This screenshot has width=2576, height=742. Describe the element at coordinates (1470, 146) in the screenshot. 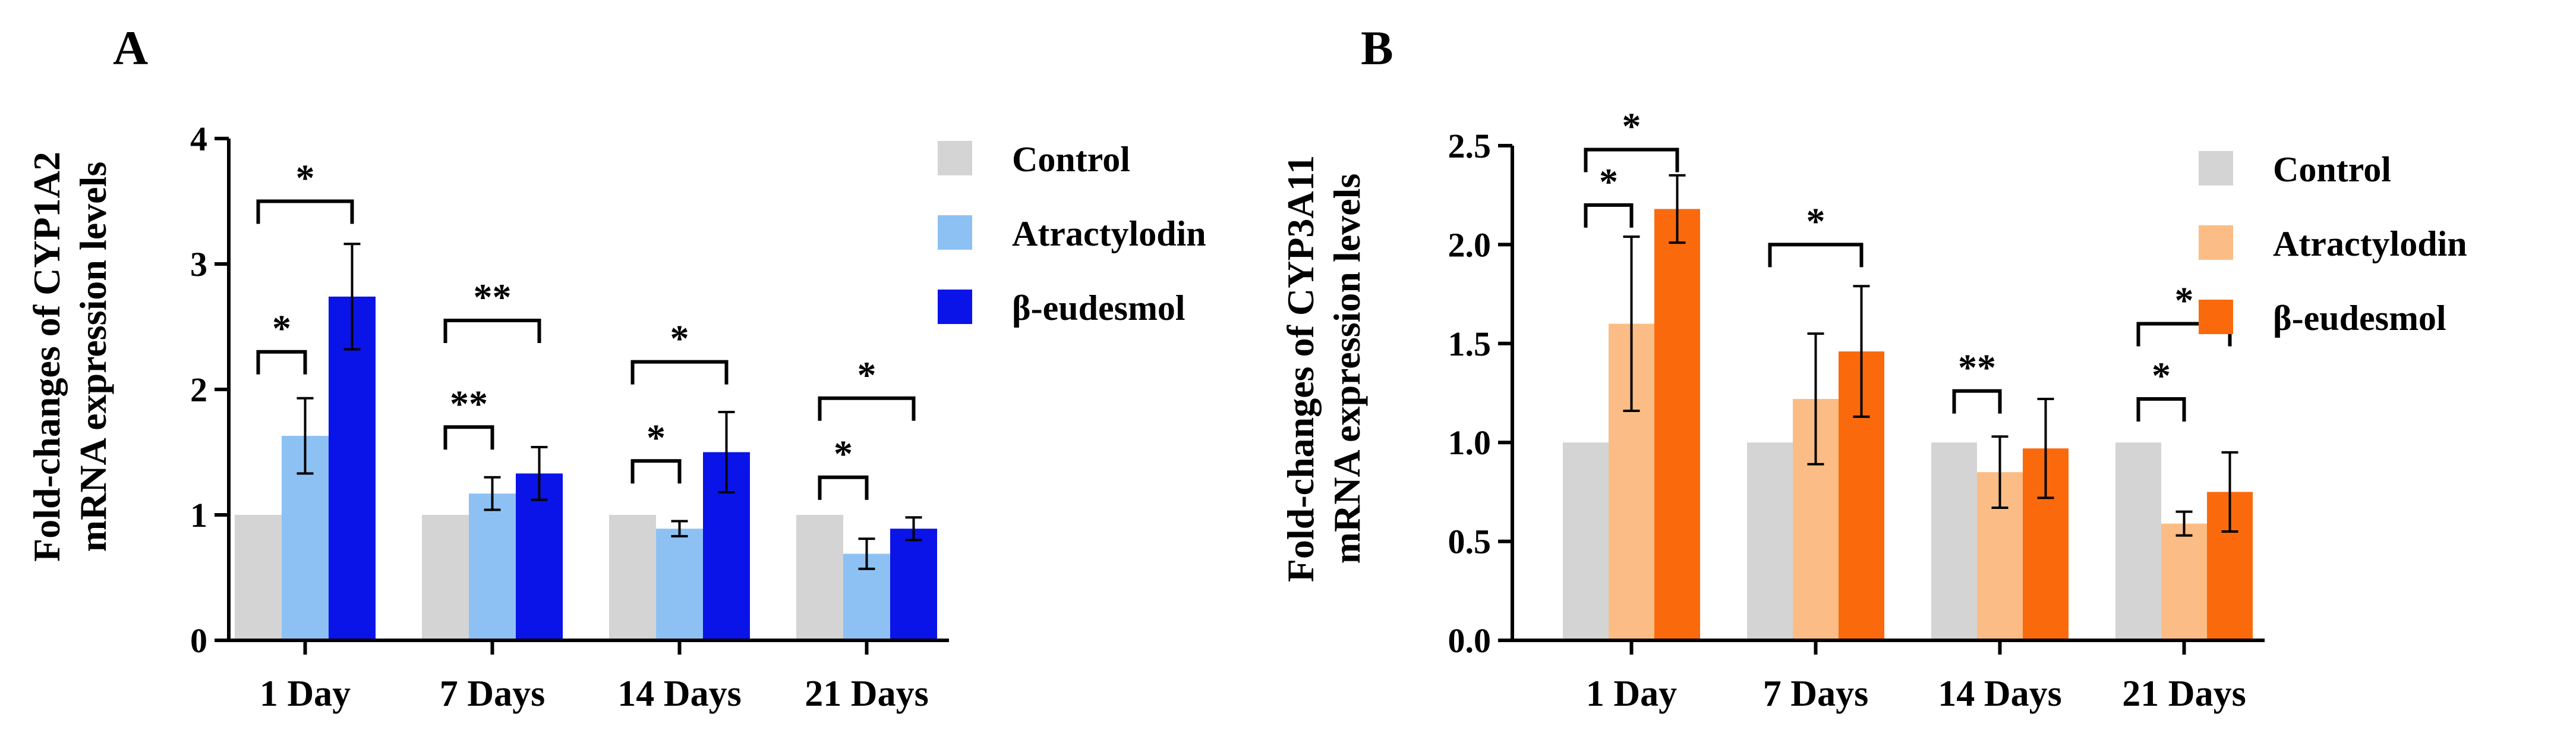

I see `y-tick-label: 2.5` at that location.